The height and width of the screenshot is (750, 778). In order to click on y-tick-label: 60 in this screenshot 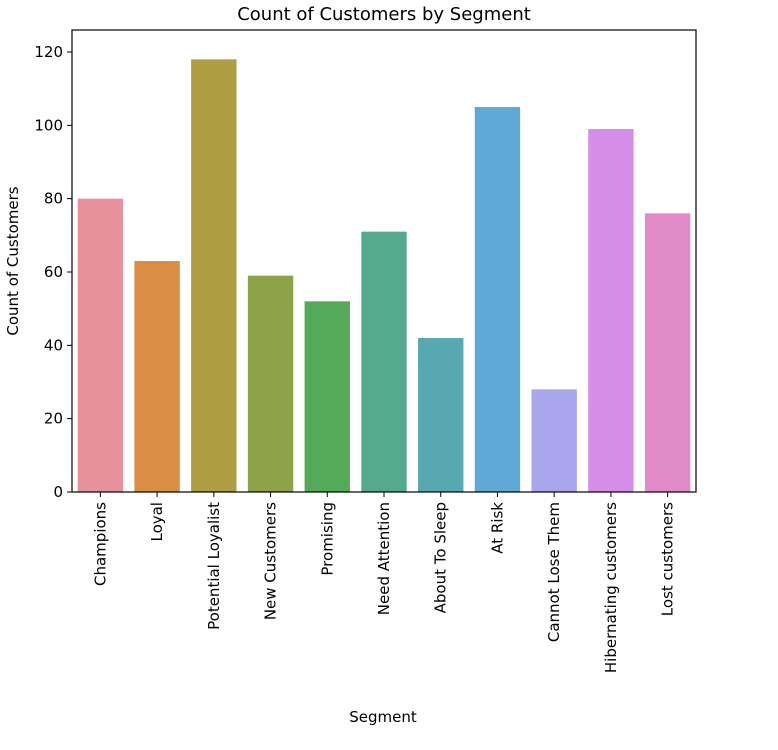, I will do `click(53, 272)`.